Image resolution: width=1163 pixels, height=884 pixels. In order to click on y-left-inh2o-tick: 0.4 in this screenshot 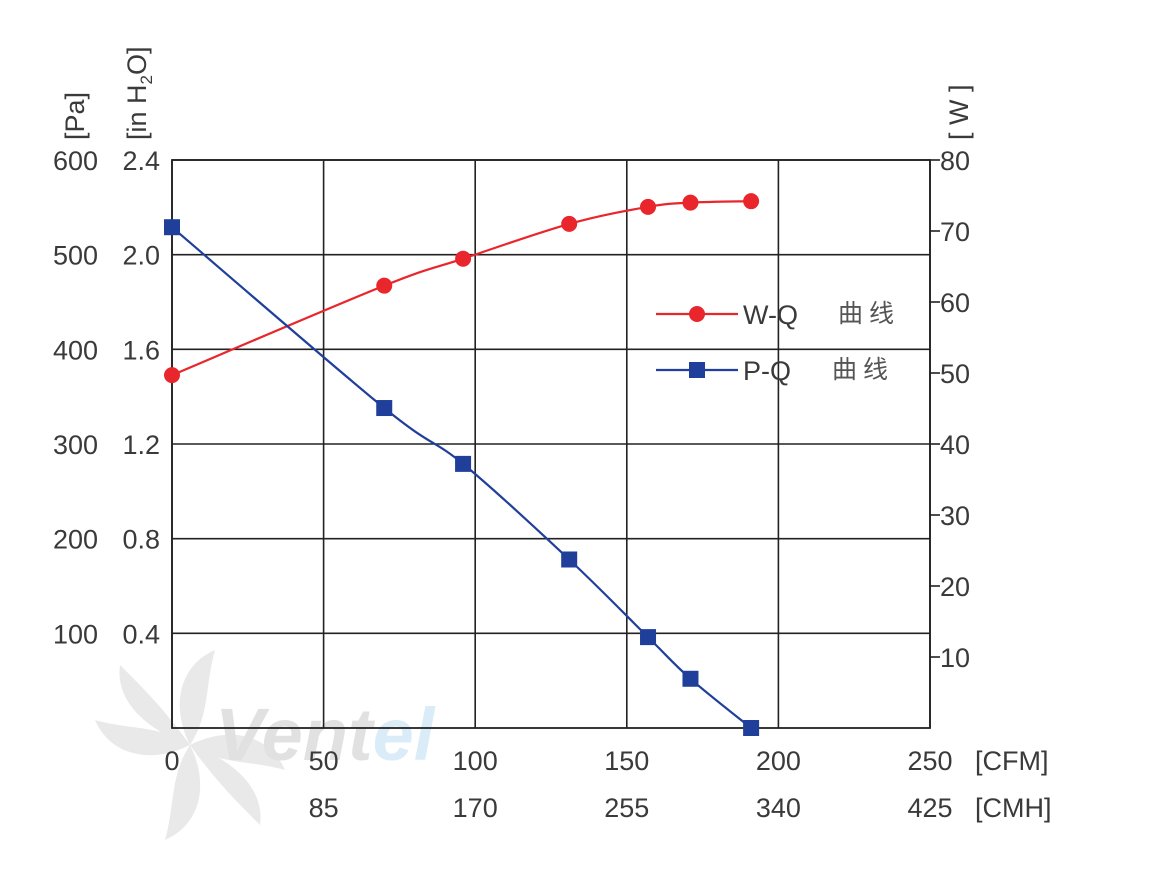, I will do `click(141, 634)`.